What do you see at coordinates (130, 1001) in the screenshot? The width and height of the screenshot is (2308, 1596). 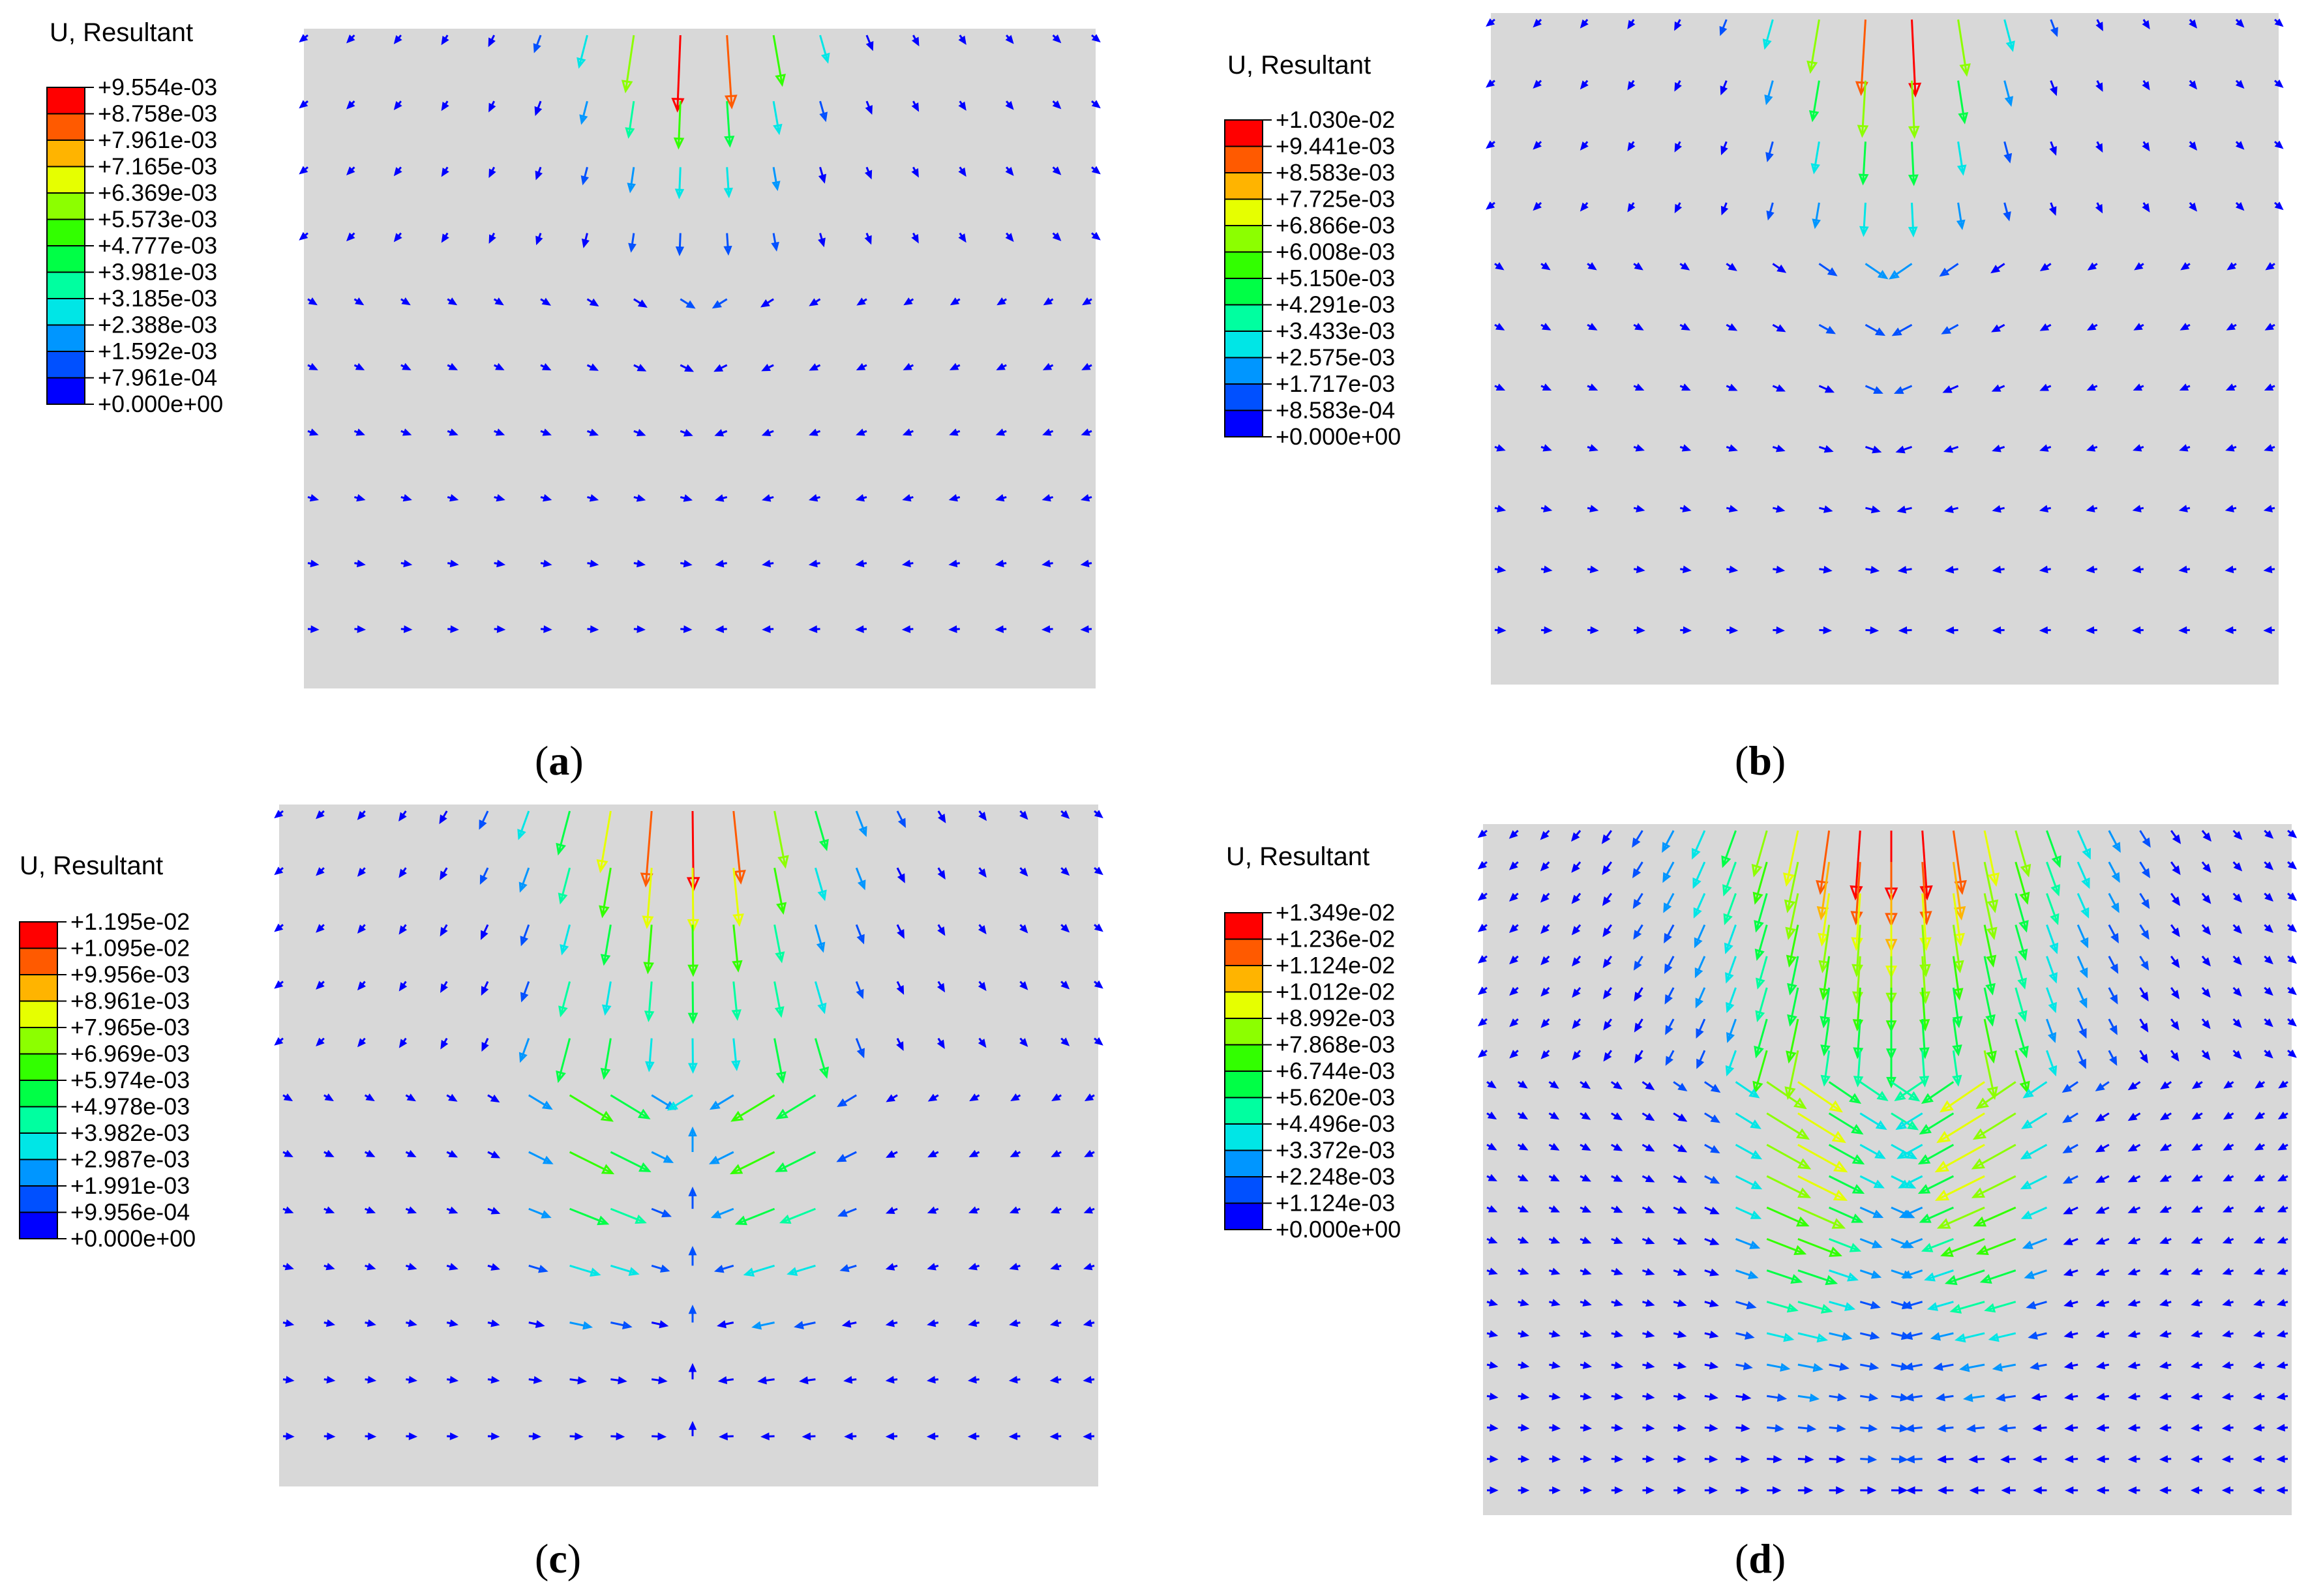 I see `legend-value: +8.961e-03` at bounding box center [130, 1001].